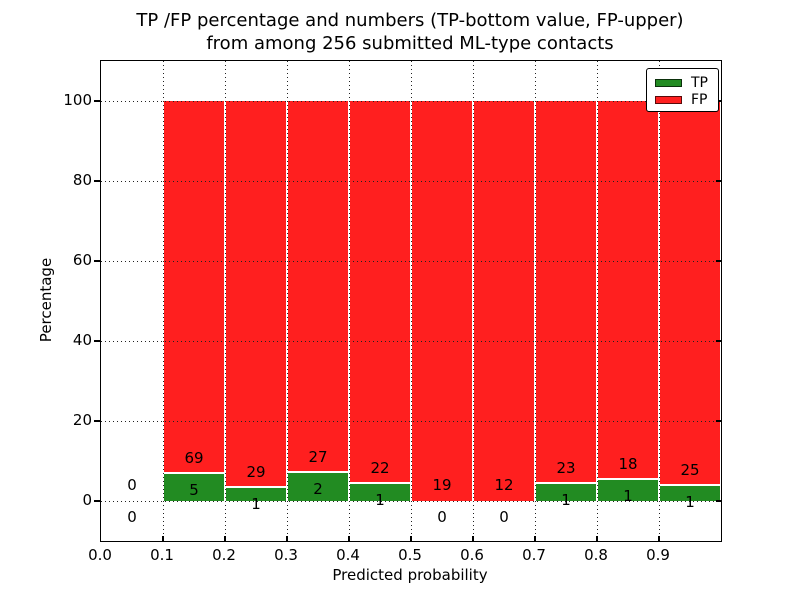 The height and width of the screenshot is (600, 800). I want to click on y-tick-label: 20, so click(82, 420).